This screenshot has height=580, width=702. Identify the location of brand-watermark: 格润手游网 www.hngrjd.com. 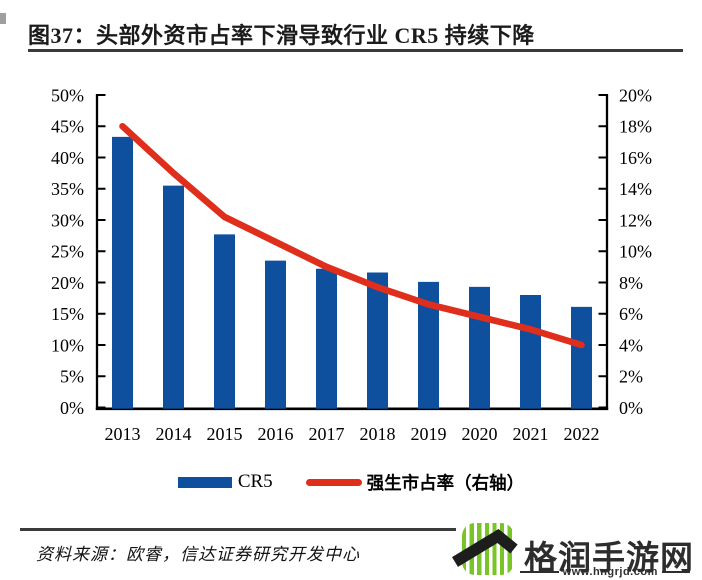
(575, 549).